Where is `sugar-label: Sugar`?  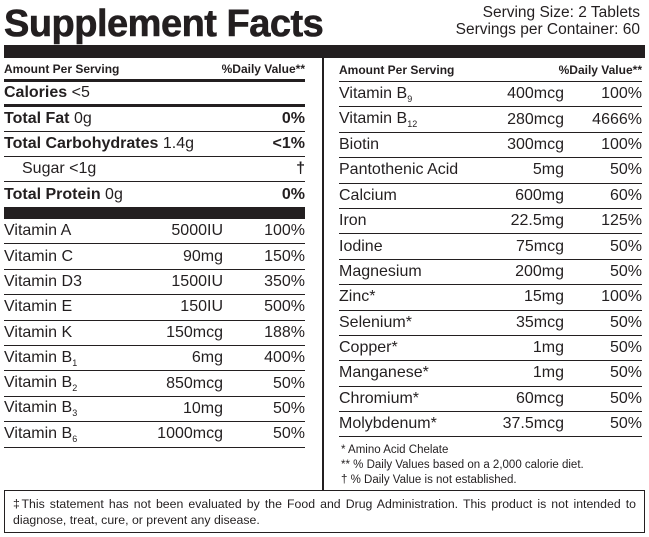 sugar-label: Sugar is located at coordinates (43, 168).